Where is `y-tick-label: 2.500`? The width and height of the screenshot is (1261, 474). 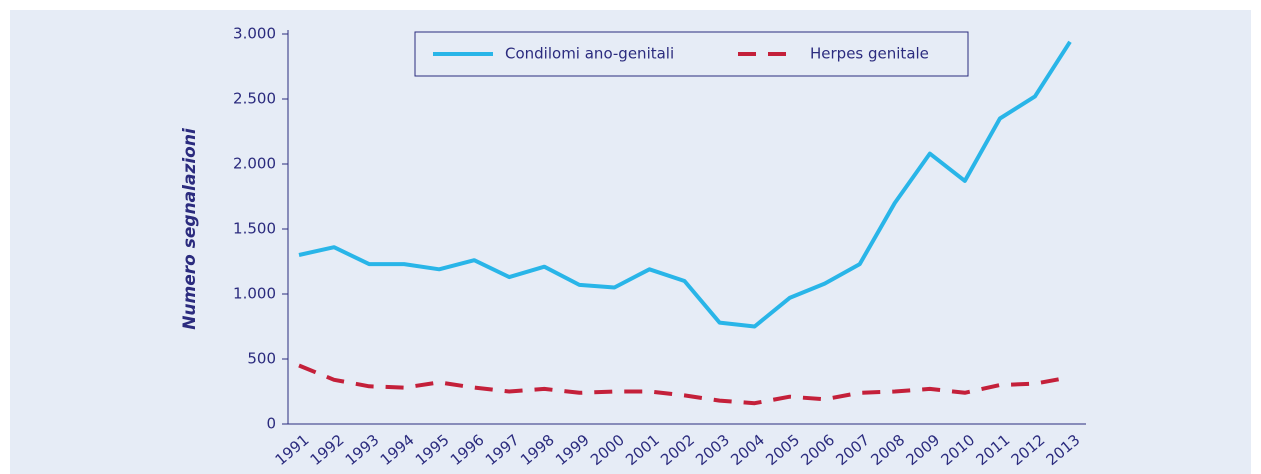 y-tick-label: 2.500 is located at coordinates (254, 99).